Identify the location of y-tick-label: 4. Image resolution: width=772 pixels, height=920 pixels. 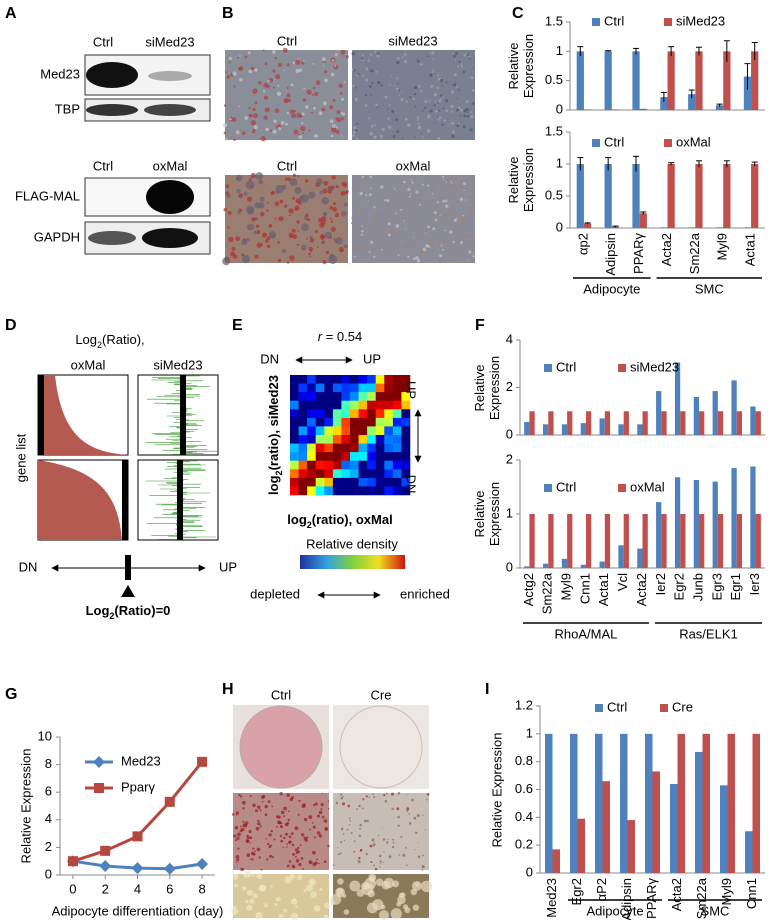
(48, 818).